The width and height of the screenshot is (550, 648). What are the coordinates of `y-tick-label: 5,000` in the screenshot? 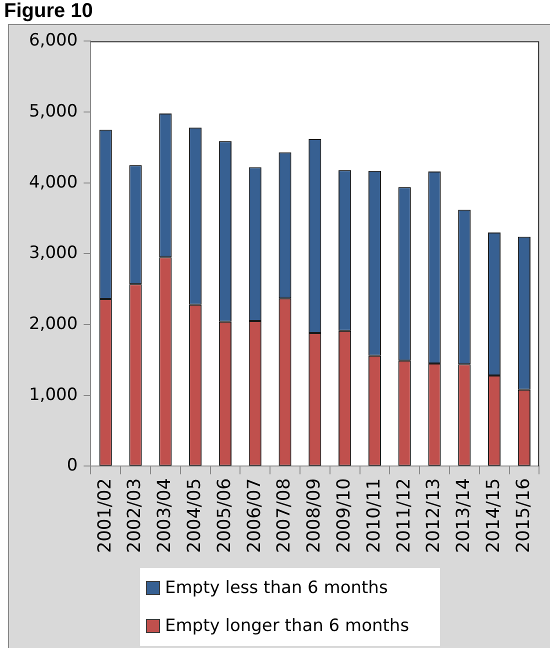 It's located at (53, 111).